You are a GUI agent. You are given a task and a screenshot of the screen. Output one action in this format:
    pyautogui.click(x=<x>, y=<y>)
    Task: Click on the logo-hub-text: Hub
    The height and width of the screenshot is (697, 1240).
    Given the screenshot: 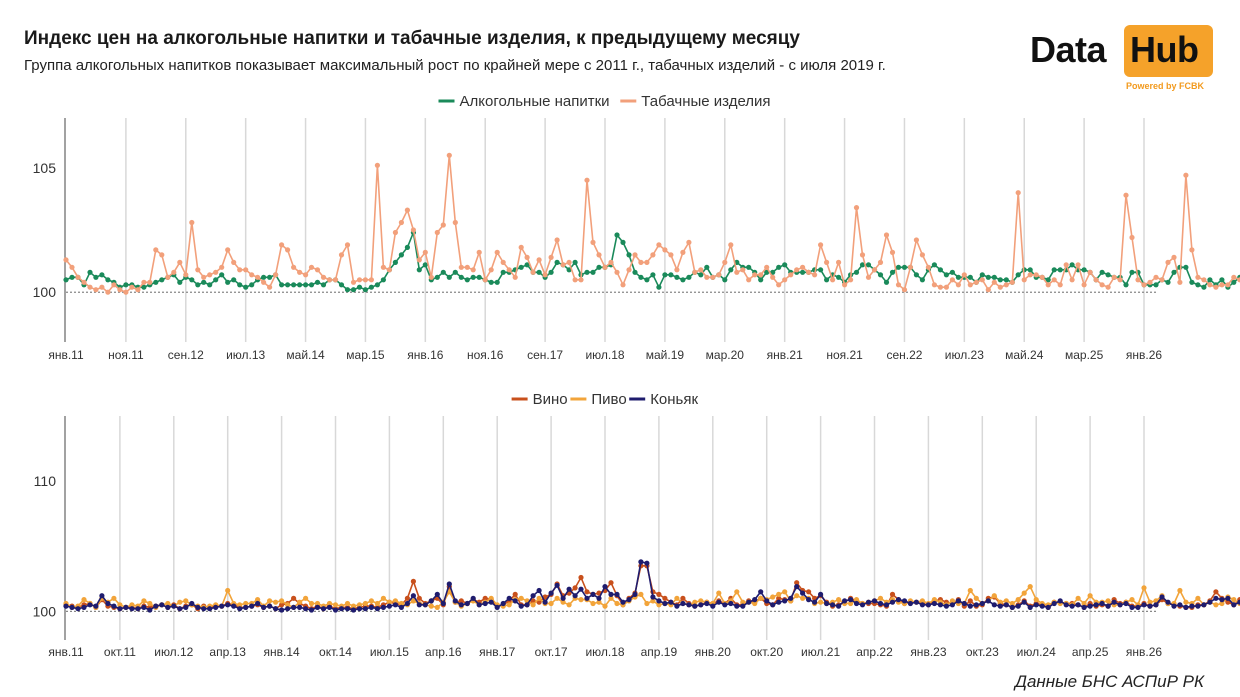 What is the action you would take?
    pyautogui.click(x=1164, y=49)
    